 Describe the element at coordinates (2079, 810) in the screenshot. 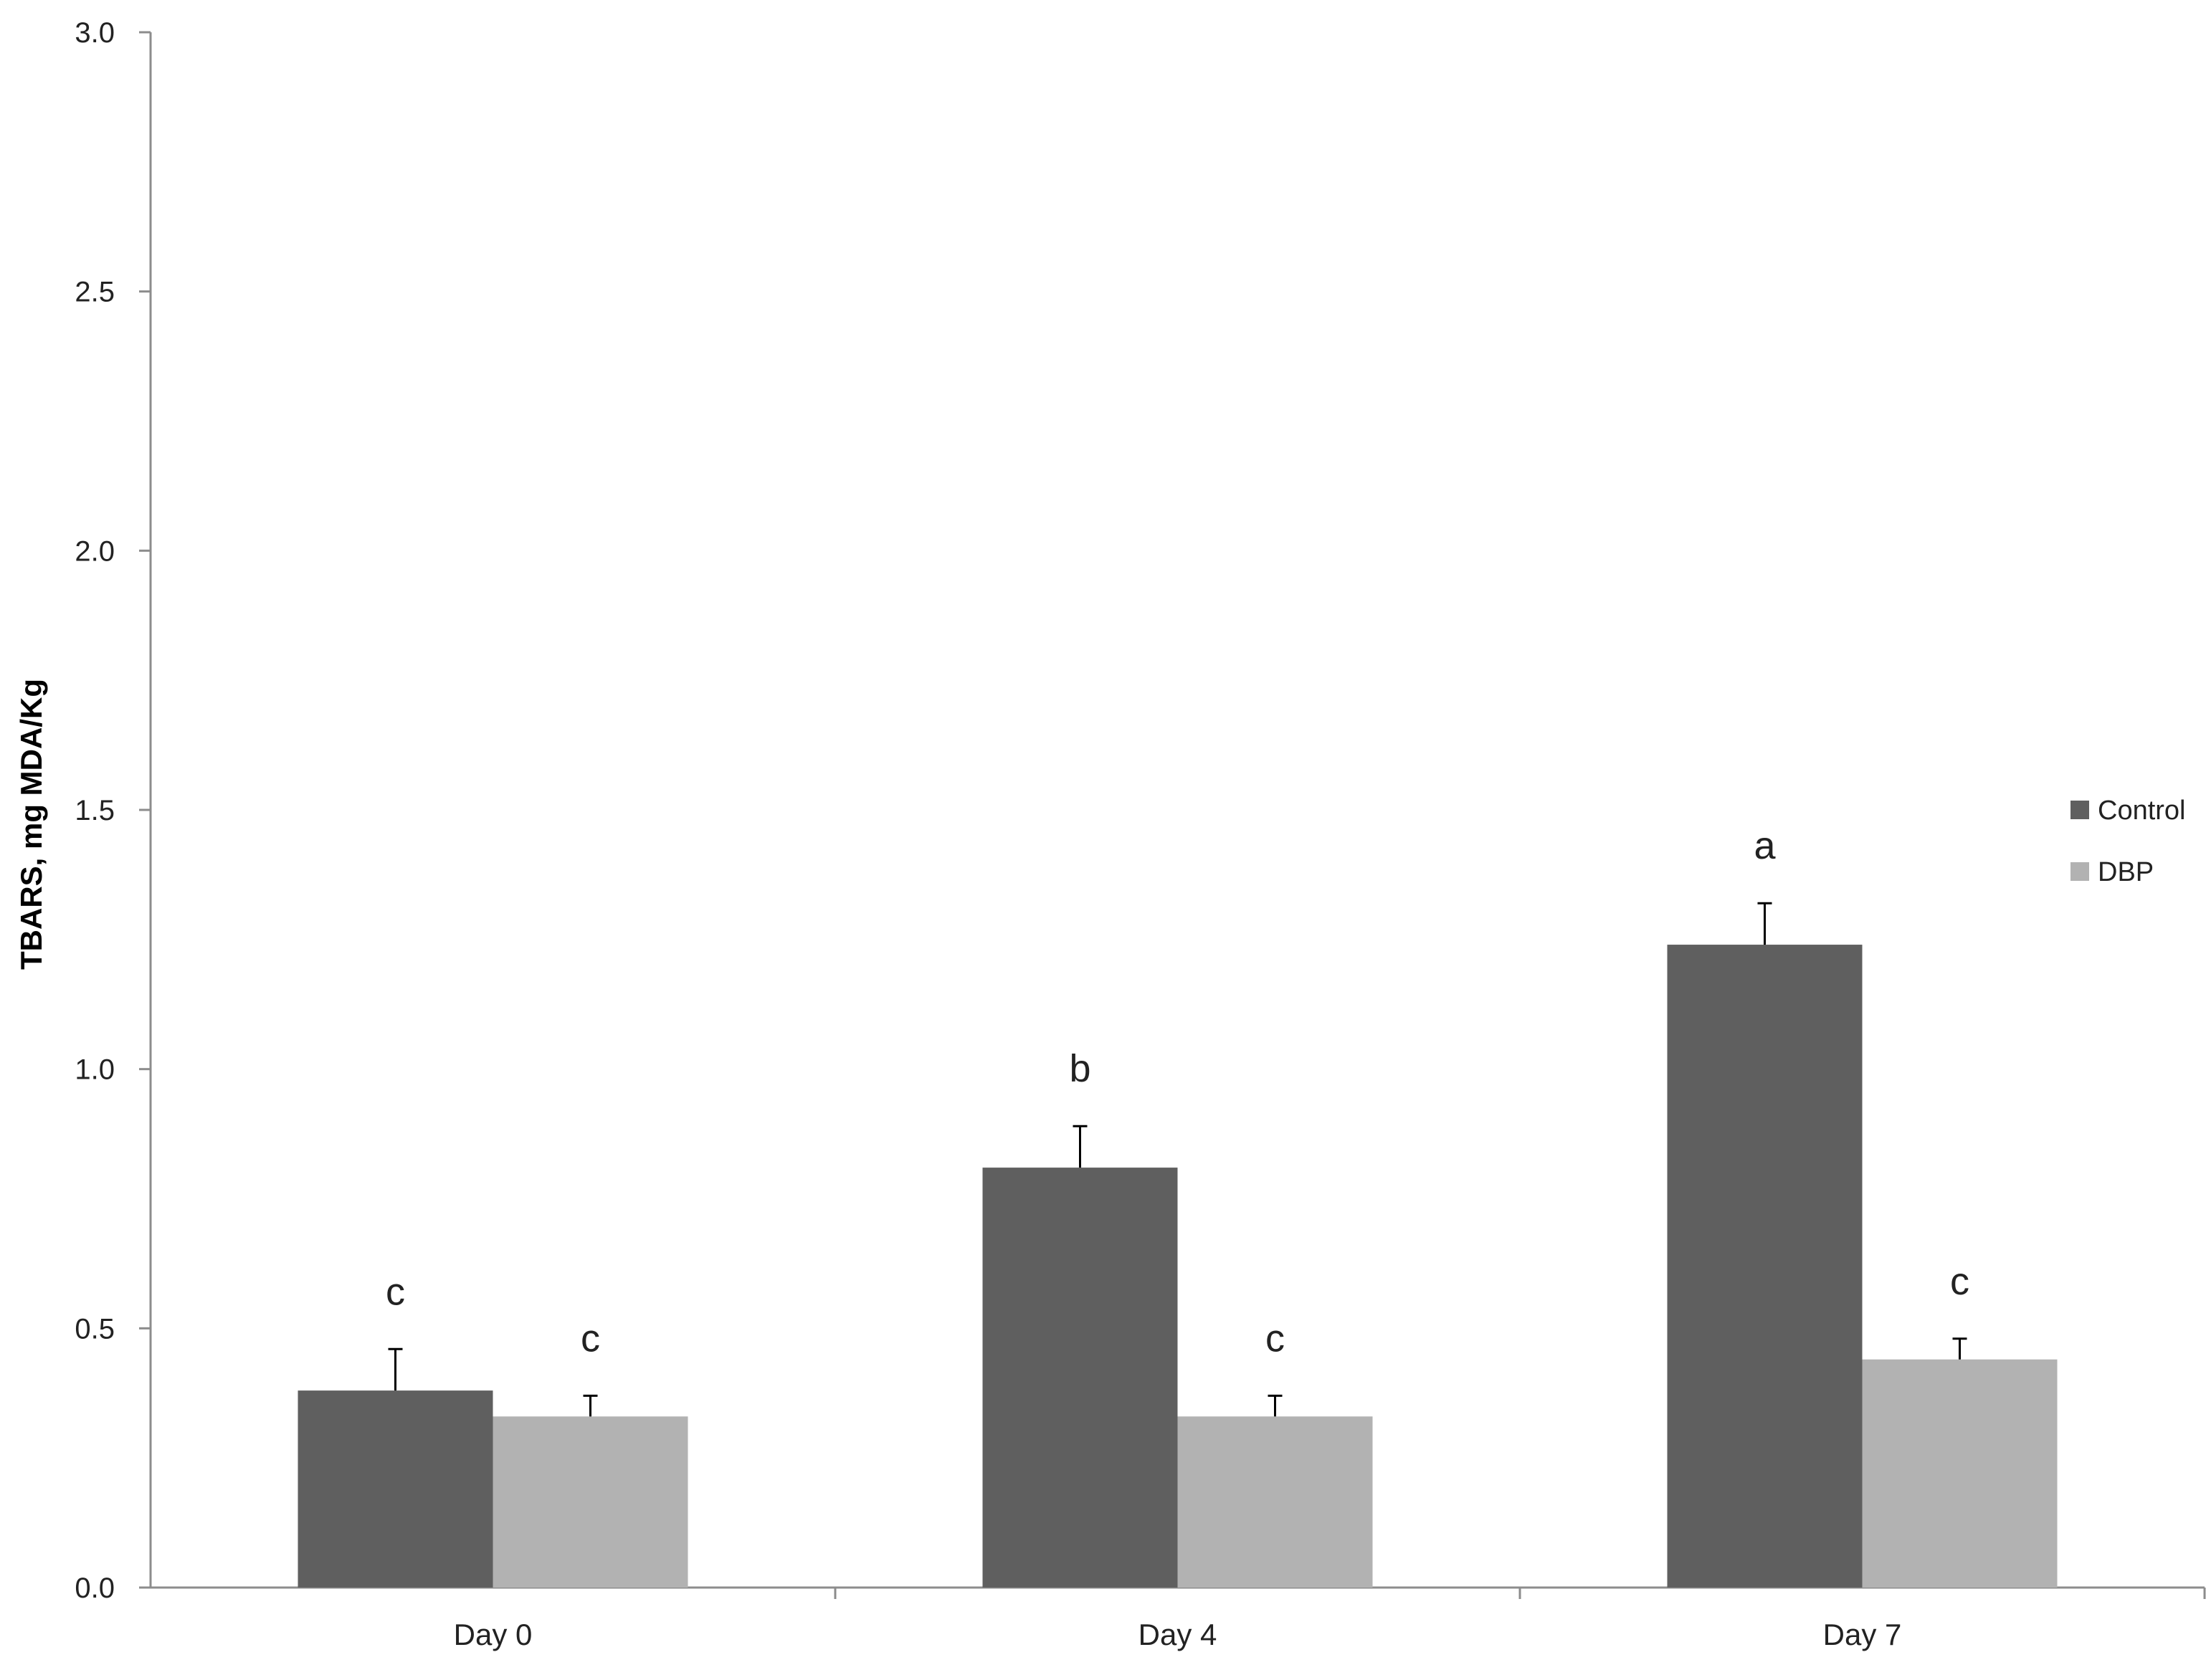

I see `legend-swatch-control` at that location.